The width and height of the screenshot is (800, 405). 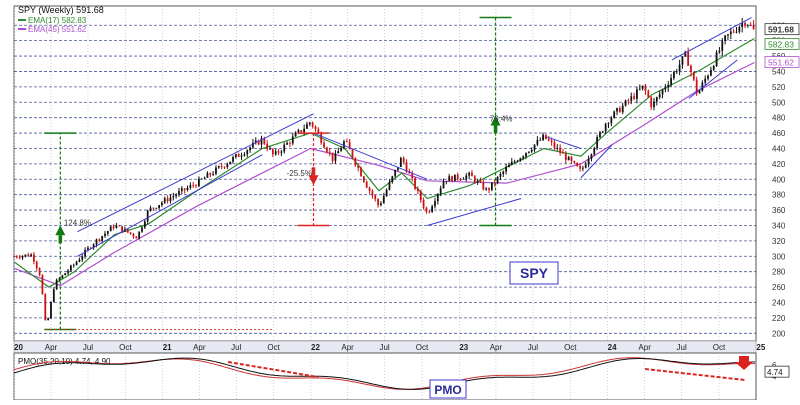 What do you see at coordinates (199, 347) in the screenshot?
I see `x-tick-label: Apr` at bounding box center [199, 347].